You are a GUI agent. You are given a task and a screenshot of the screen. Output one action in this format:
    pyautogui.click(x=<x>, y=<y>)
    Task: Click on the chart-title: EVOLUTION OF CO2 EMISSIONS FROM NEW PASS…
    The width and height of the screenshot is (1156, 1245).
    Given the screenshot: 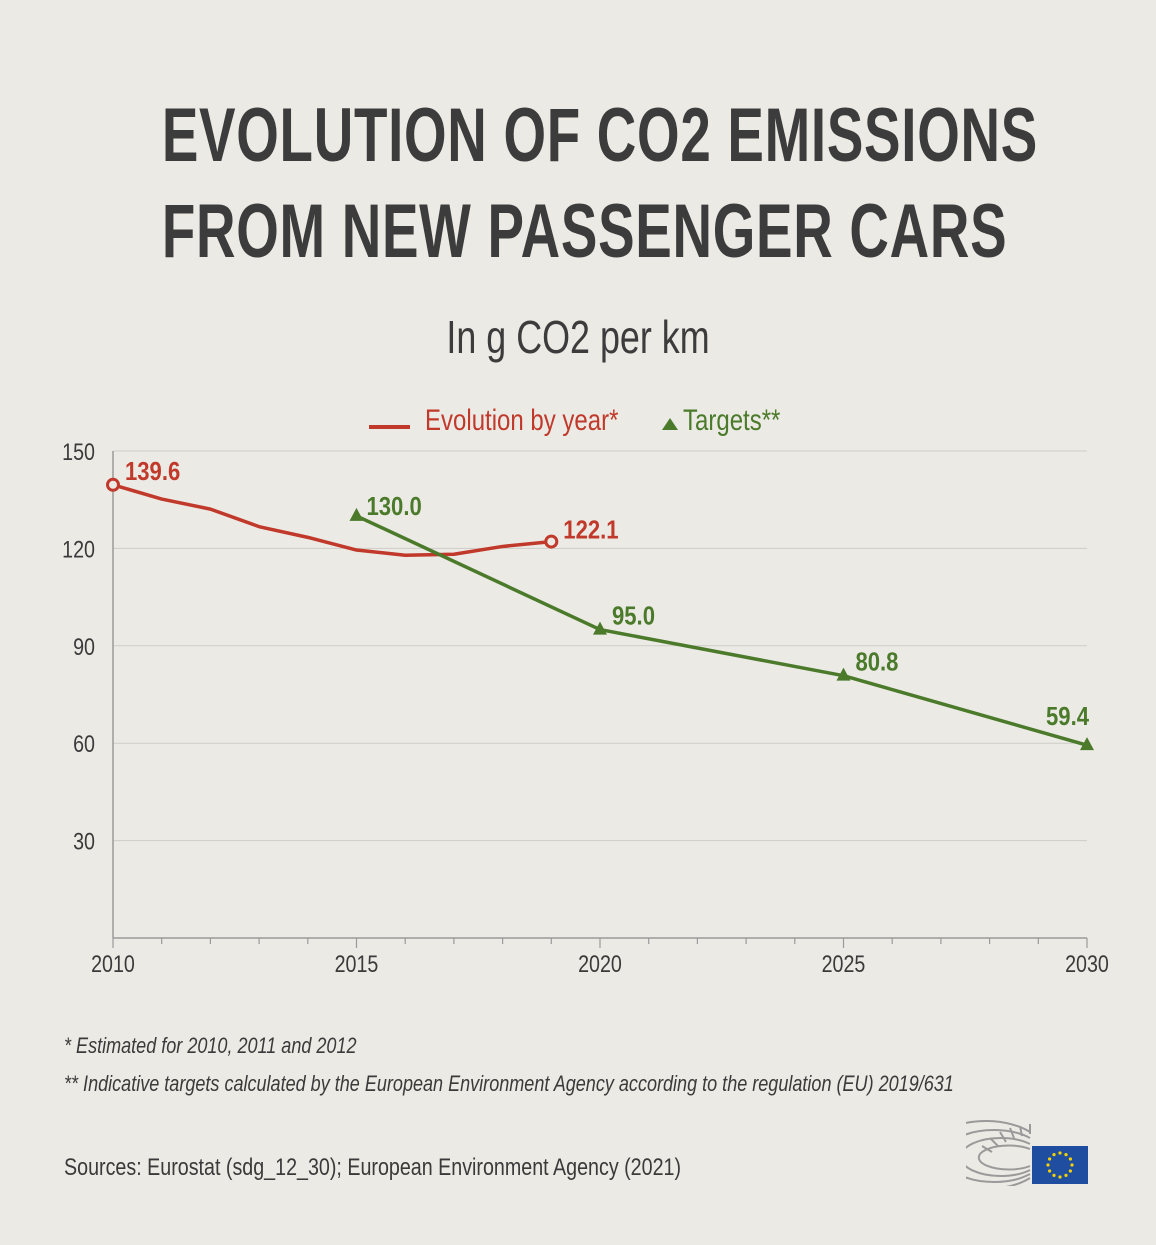 What is the action you would take?
    pyautogui.click(x=599, y=184)
    